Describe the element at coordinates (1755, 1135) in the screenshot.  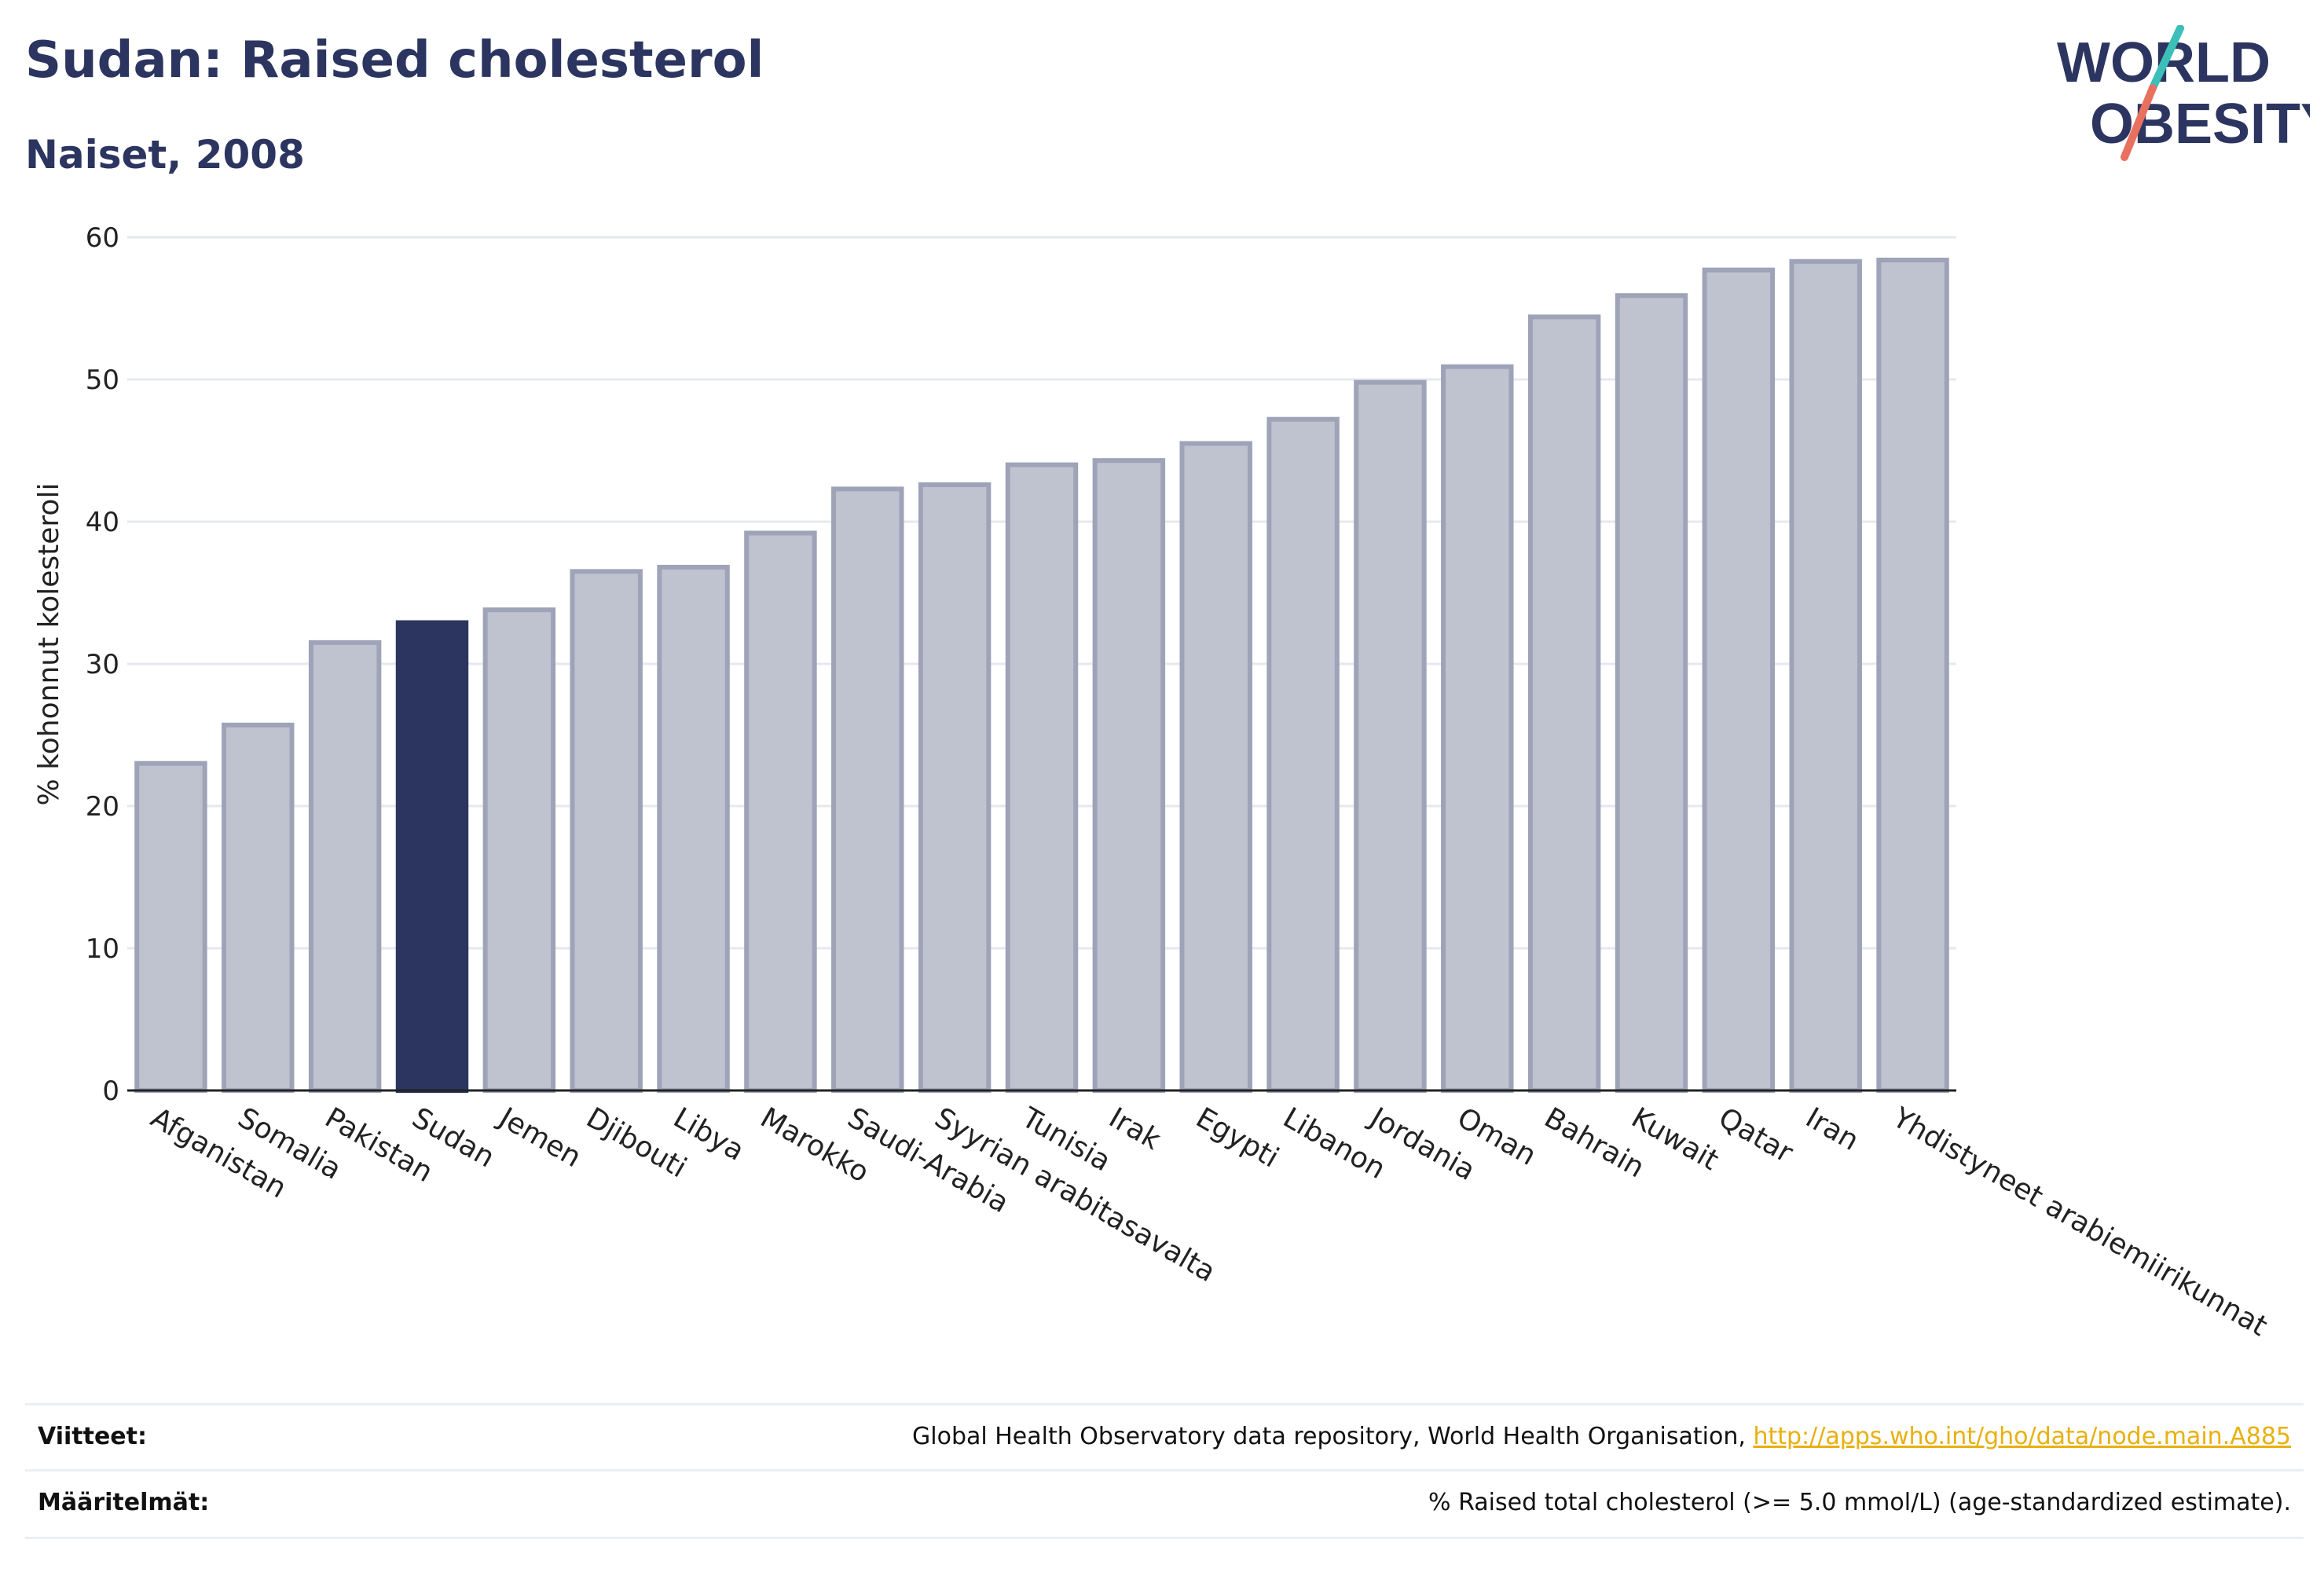
I see `x-tick-label: Qatar` at that location.